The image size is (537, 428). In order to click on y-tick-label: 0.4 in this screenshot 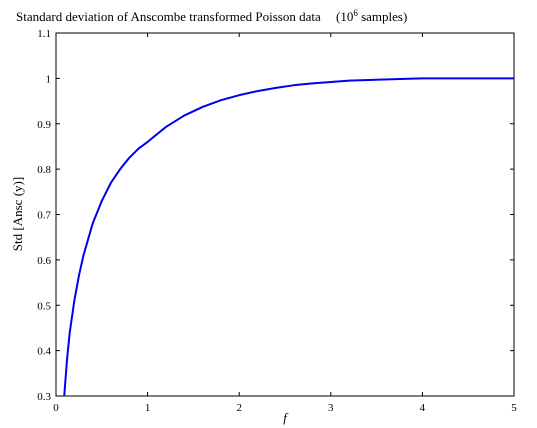, I will do `click(44, 352)`.